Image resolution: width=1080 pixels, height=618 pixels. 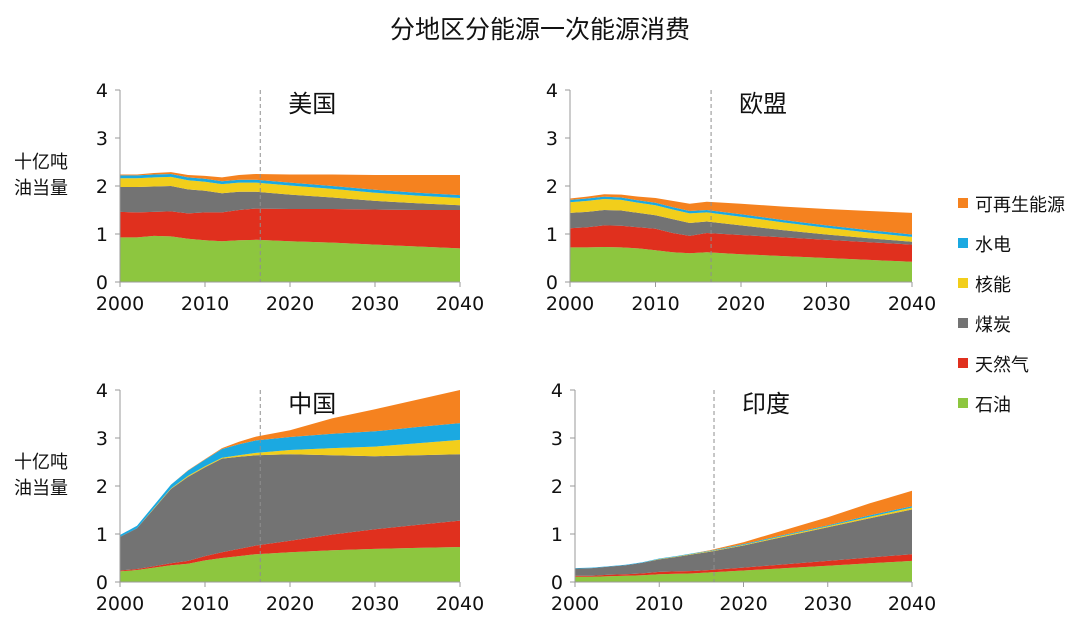 What do you see at coordinates (1002, 365) in the screenshot?
I see `legend-label: 天然气` at bounding box center [1002, 365].